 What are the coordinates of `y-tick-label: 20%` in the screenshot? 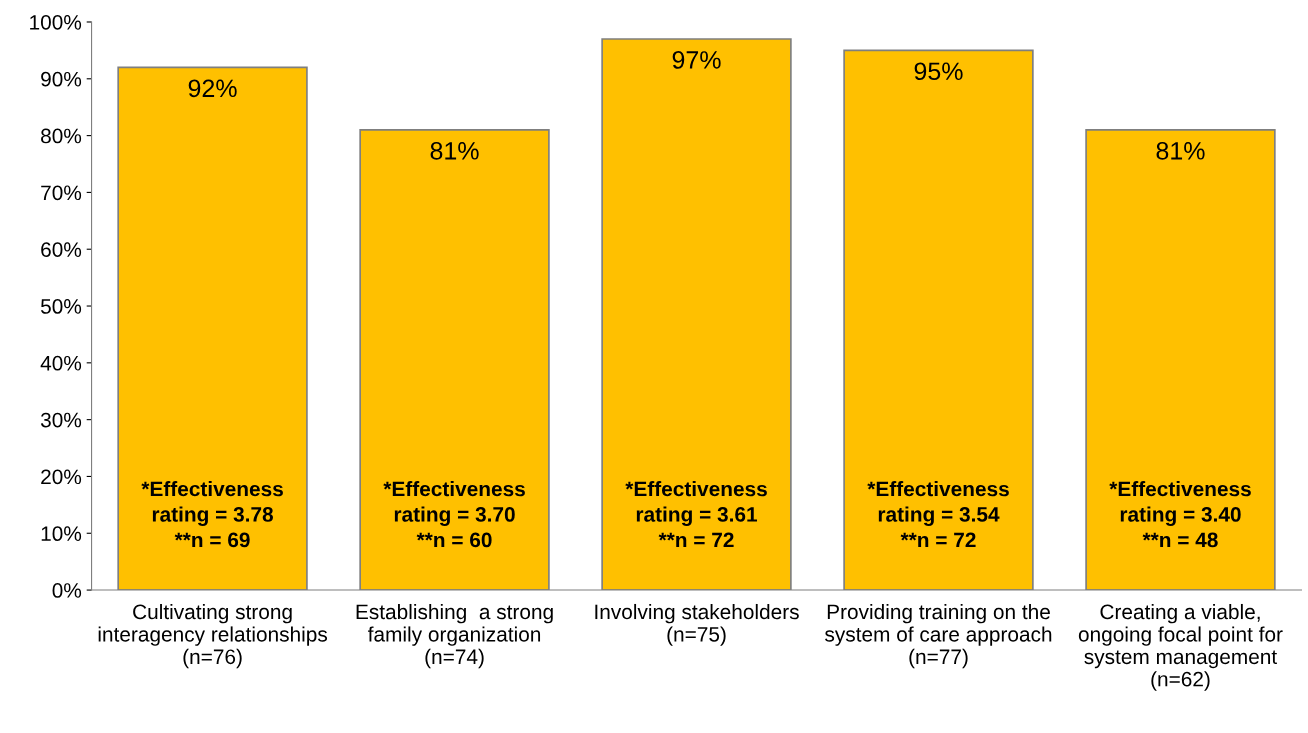 It's located at (61, 477).